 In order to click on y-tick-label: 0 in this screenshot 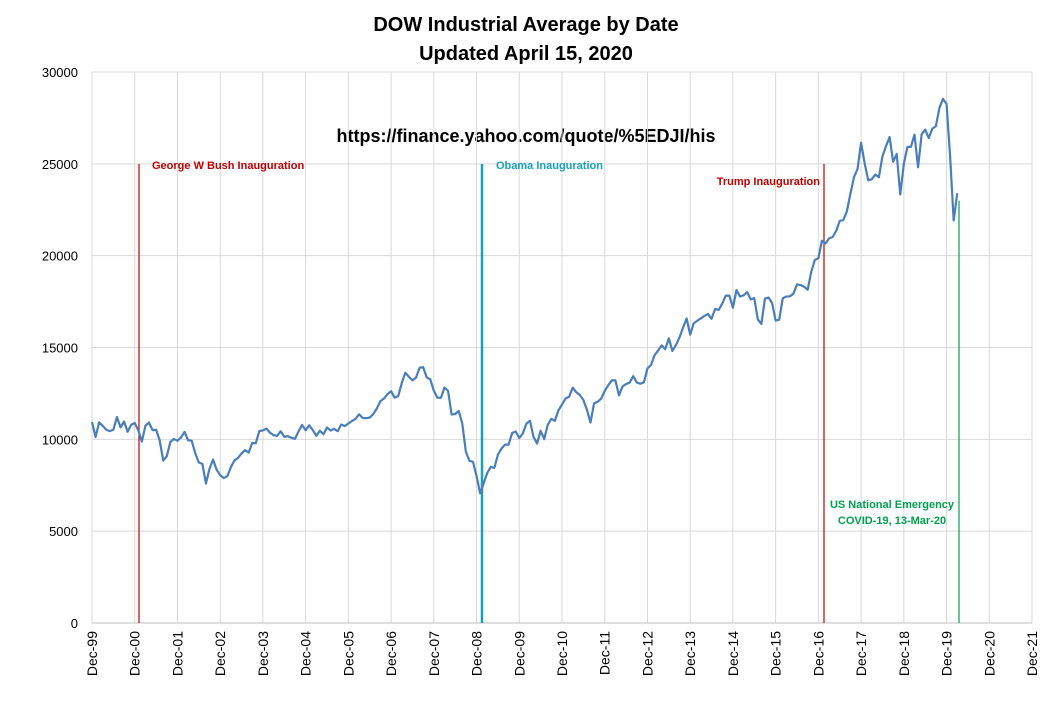, I will do `click(74, 623)`.